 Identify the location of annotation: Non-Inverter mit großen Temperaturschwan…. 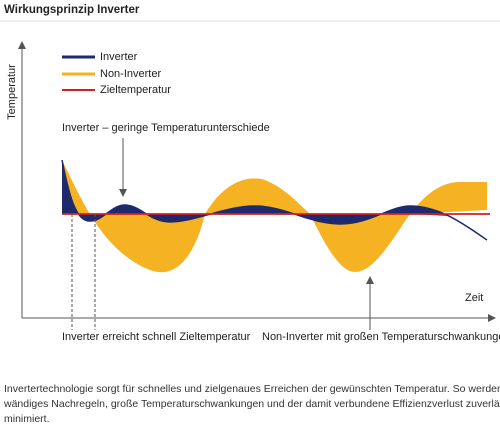
(381, 337).